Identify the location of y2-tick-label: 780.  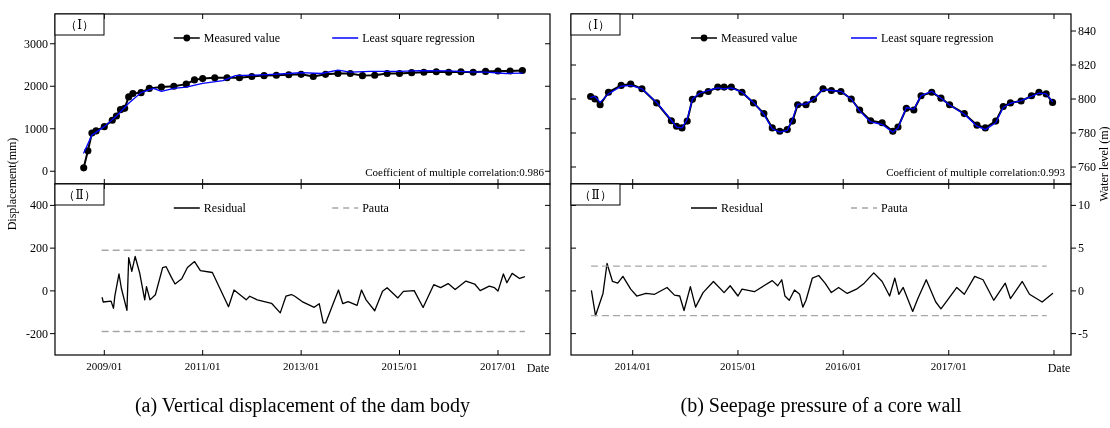
(1087, 133).